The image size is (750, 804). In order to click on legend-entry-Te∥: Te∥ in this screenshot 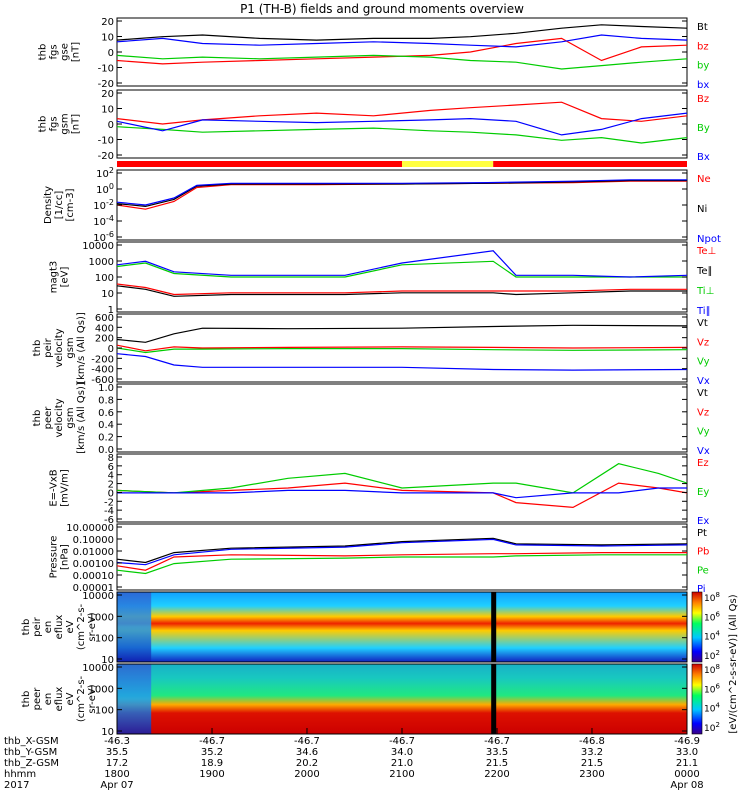, I will do `click(704, 271)`.